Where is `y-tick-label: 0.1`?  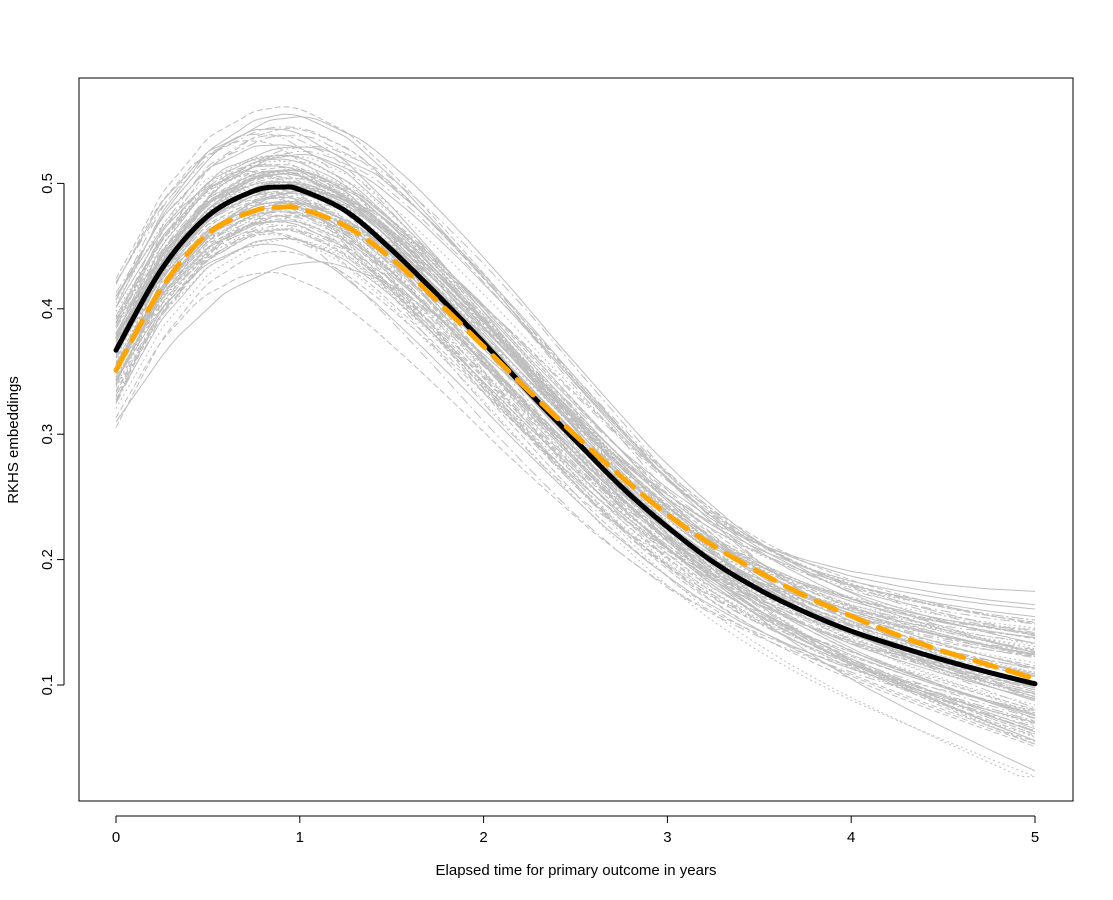
y-tick-label: 0.1 is located at coordinates (47, 685).